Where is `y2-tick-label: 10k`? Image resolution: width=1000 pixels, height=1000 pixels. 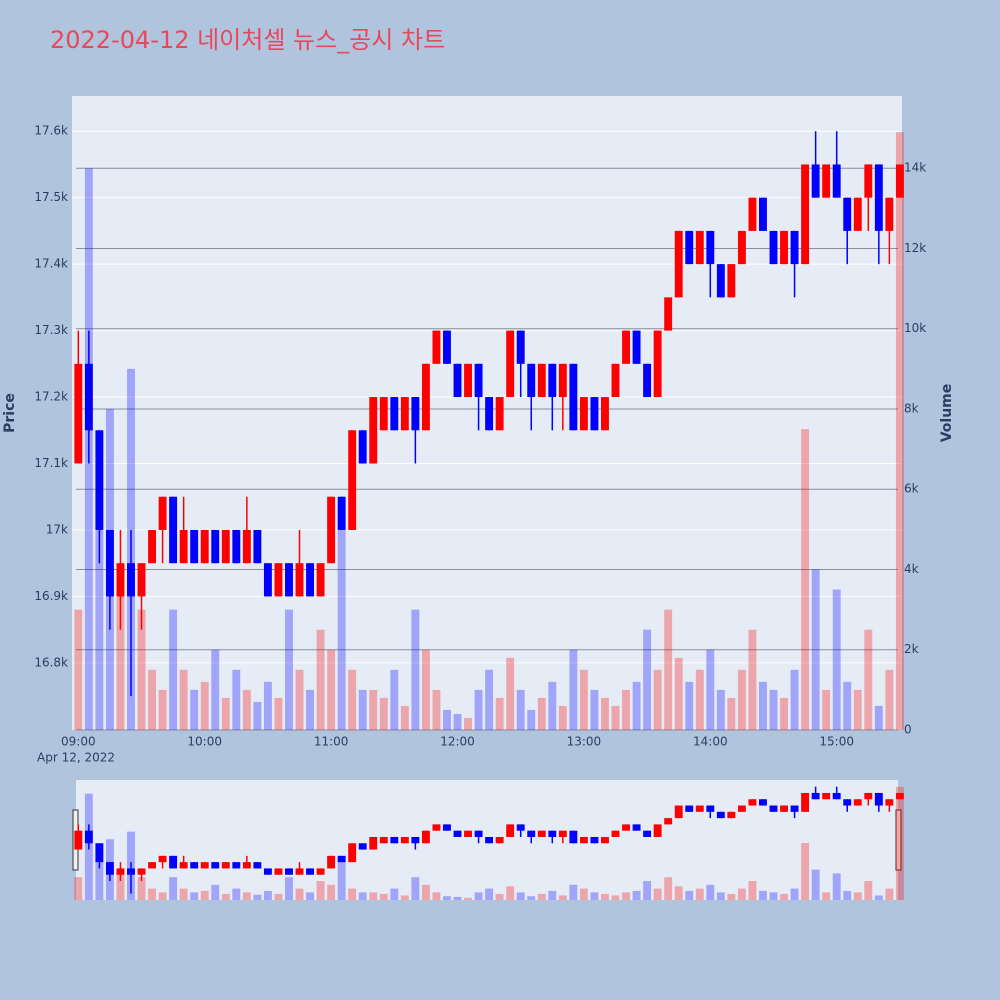
y2-tick-label: 10k is located at coordinates (915, 328).